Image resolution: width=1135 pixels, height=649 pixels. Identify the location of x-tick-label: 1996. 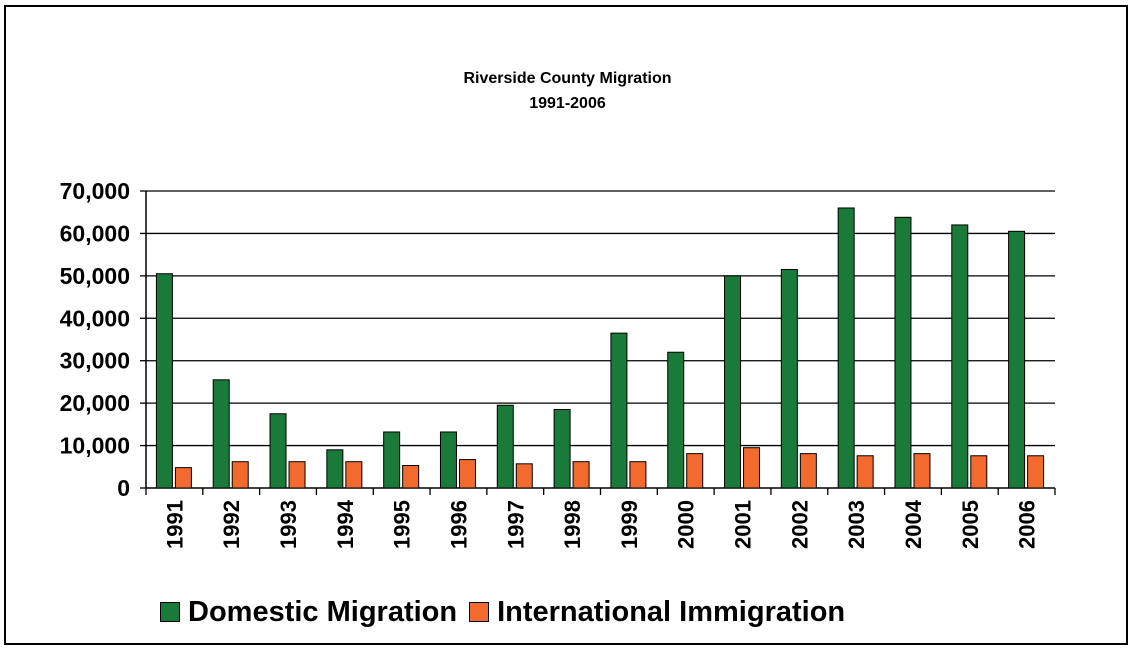
(458, 524).